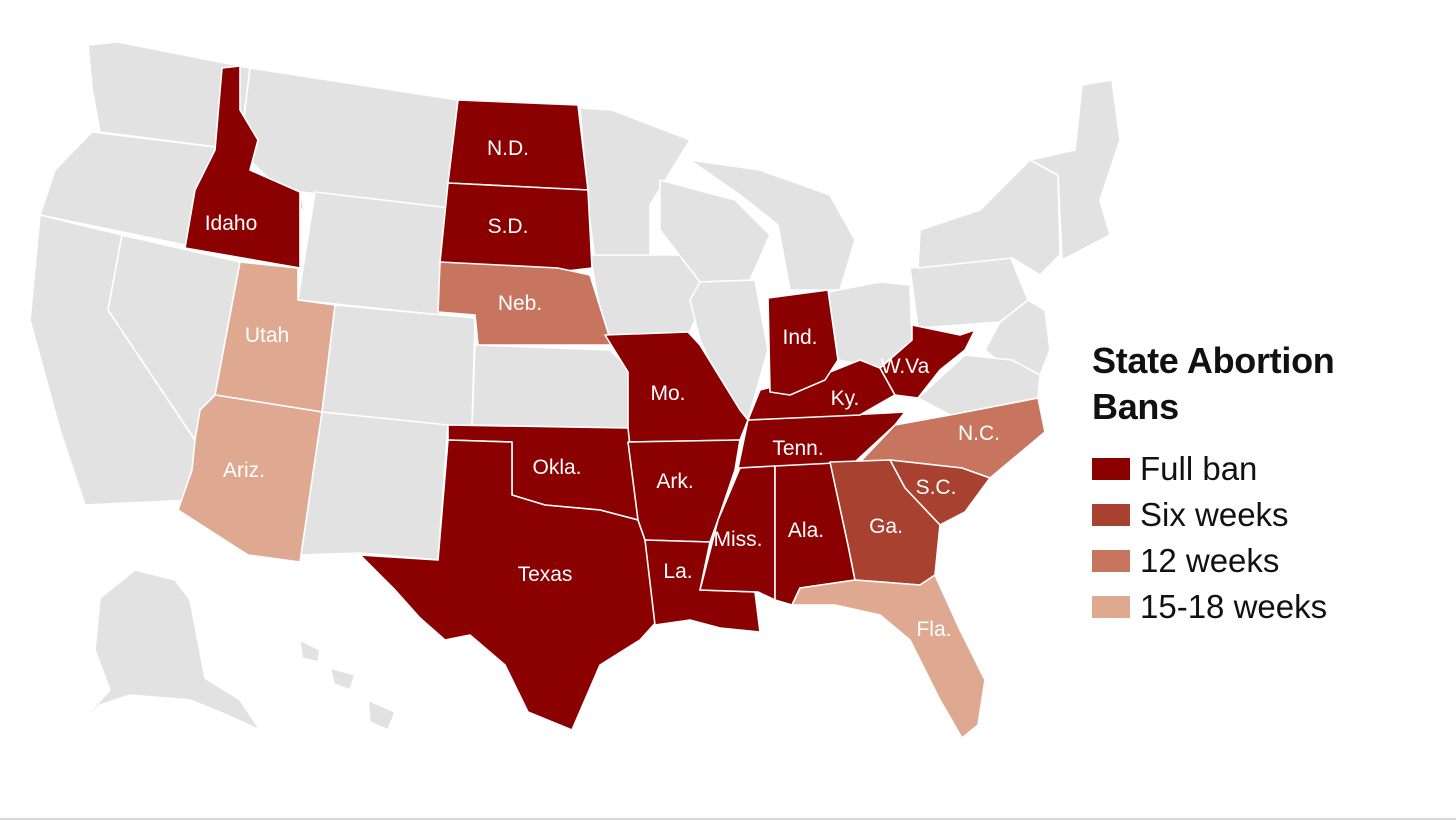 This screenshot has height=820, width=1456. I want to click on state-nebraska, so click(525, 303).